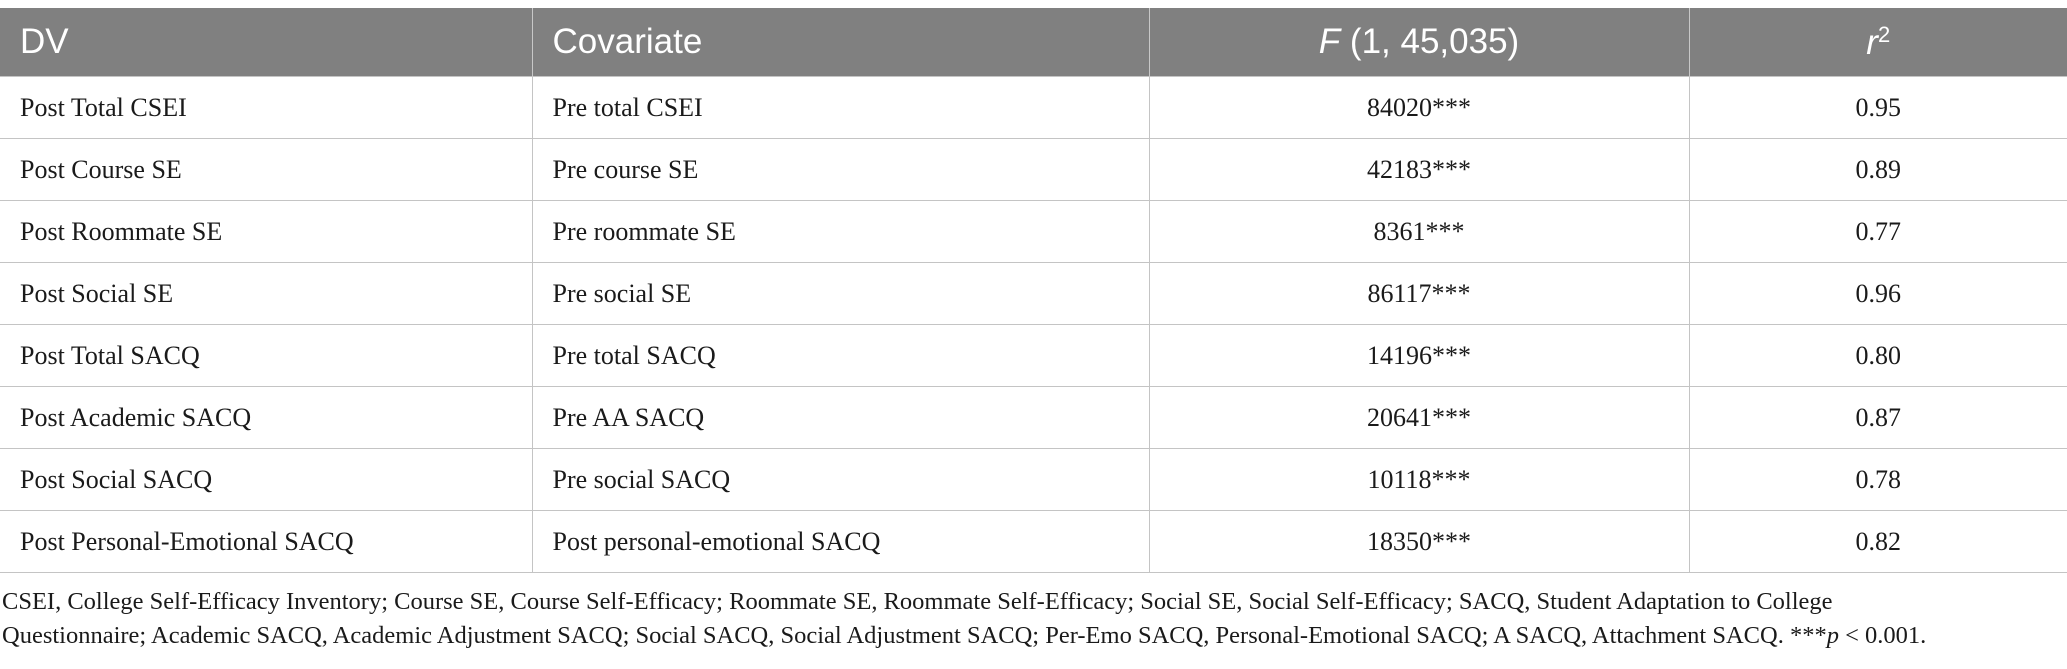 This screenshot has height=669, width=2067. I want to click on cell-r2: 0.89, so click(1877, 169).